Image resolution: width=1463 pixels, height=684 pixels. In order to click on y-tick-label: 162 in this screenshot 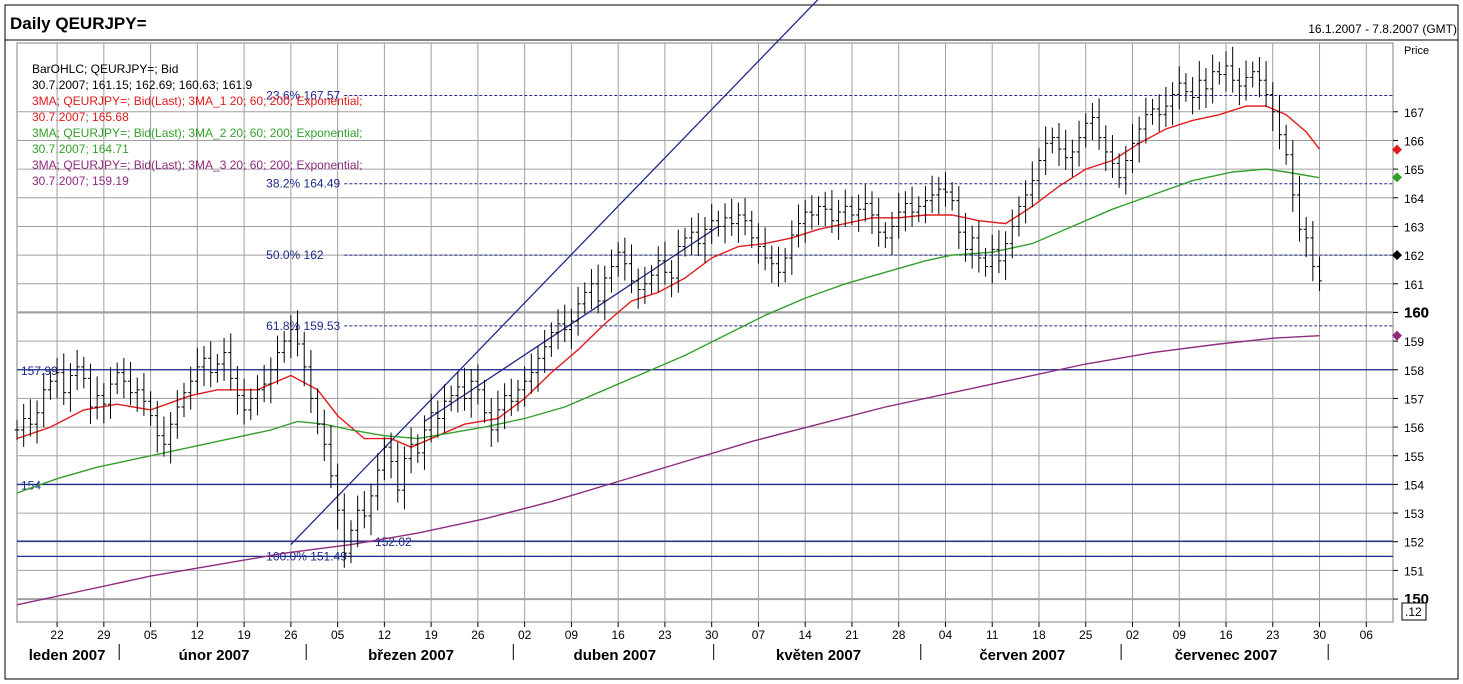, I will do `click(1414, 256)`.